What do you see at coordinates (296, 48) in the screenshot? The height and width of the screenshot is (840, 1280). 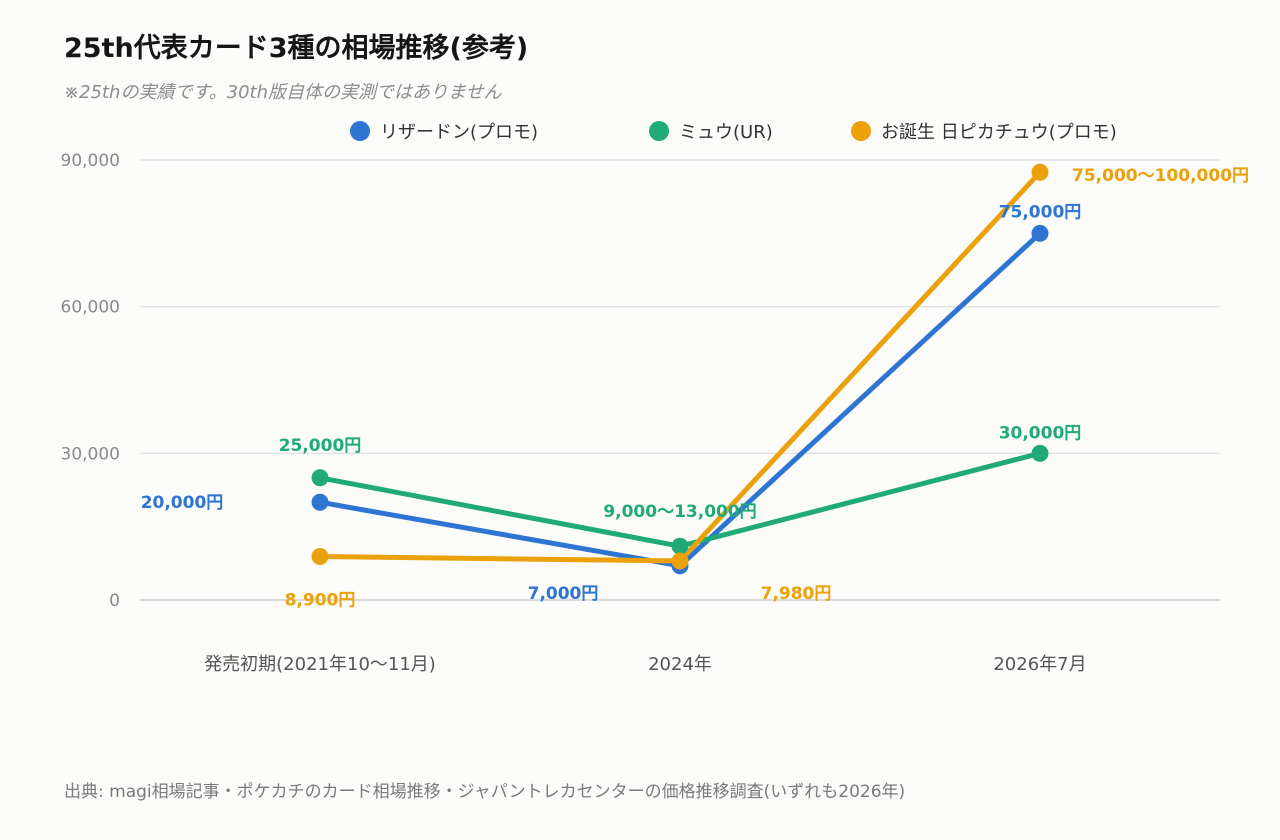 I see `chart-title: 25th代表カード3種の相場推移(参考)` at bounding box center [296, 48].